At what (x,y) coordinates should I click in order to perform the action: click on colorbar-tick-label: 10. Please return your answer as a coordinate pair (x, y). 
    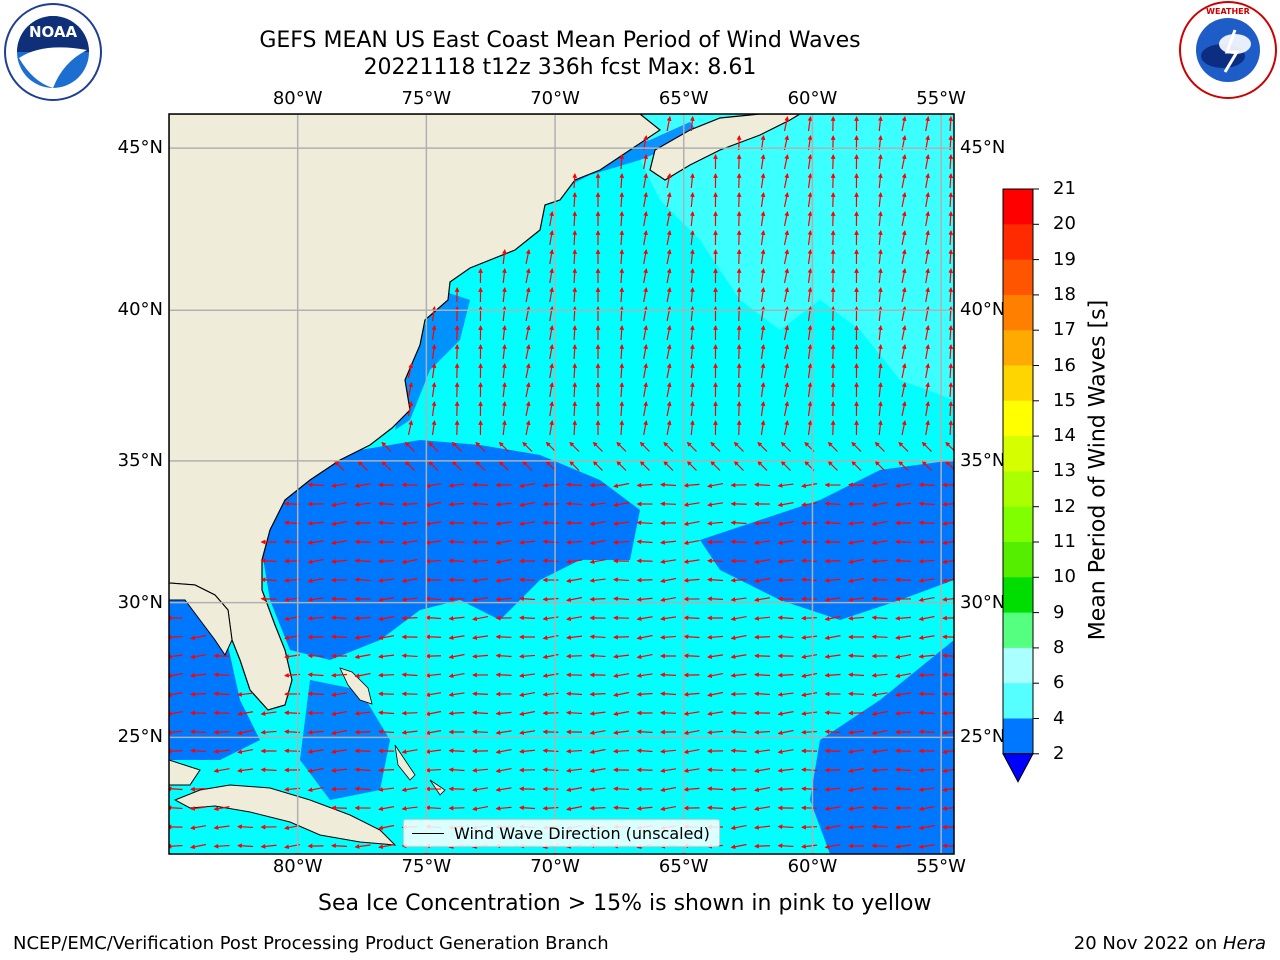
    Looking at the image, I should click on (1064, 577).